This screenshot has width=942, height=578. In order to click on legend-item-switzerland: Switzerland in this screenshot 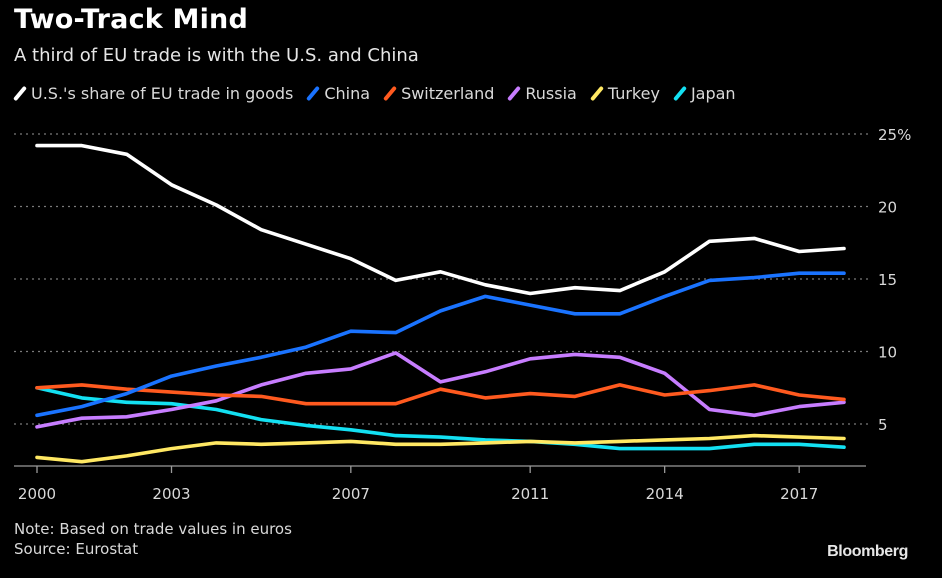, I will do `click(439, 93)`.